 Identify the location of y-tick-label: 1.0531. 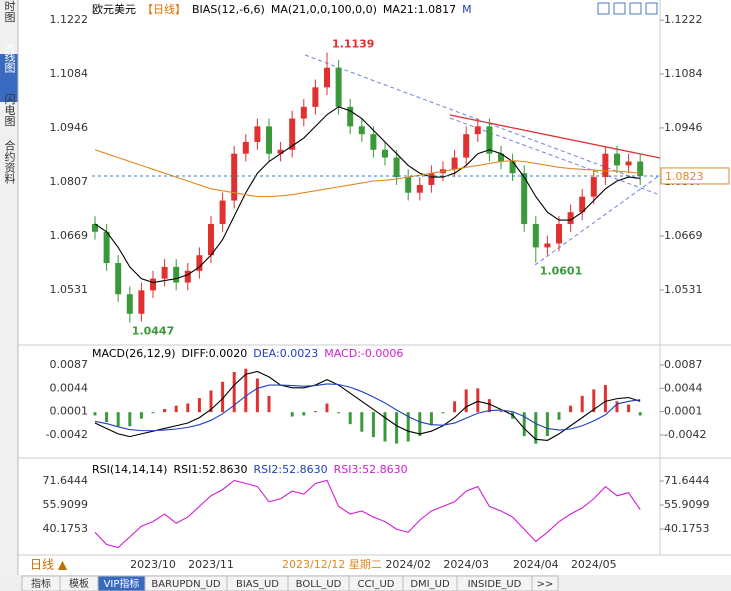
(69, 289).